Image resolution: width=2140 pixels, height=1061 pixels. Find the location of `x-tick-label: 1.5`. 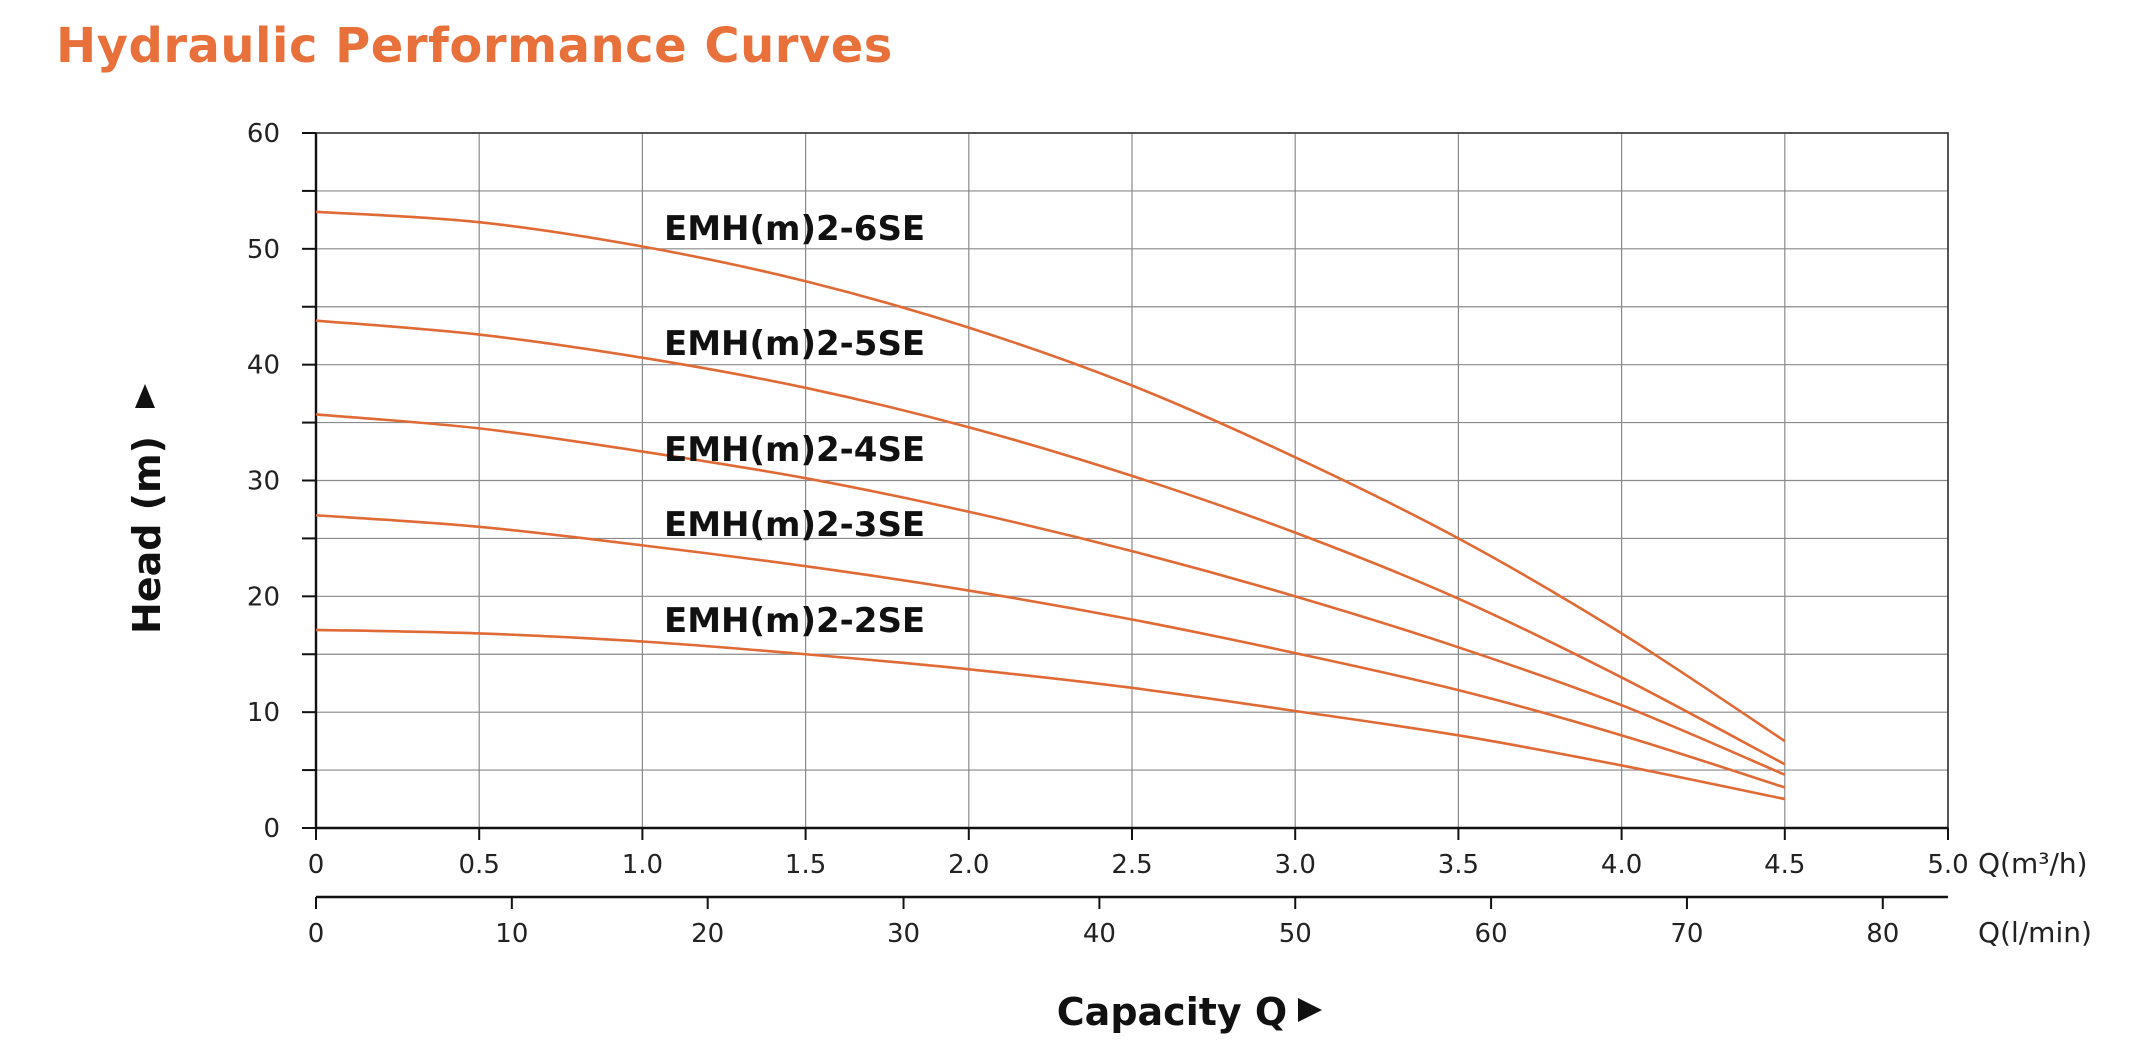

x-tick-label: 1.5 is located at coordinates (805, 865).